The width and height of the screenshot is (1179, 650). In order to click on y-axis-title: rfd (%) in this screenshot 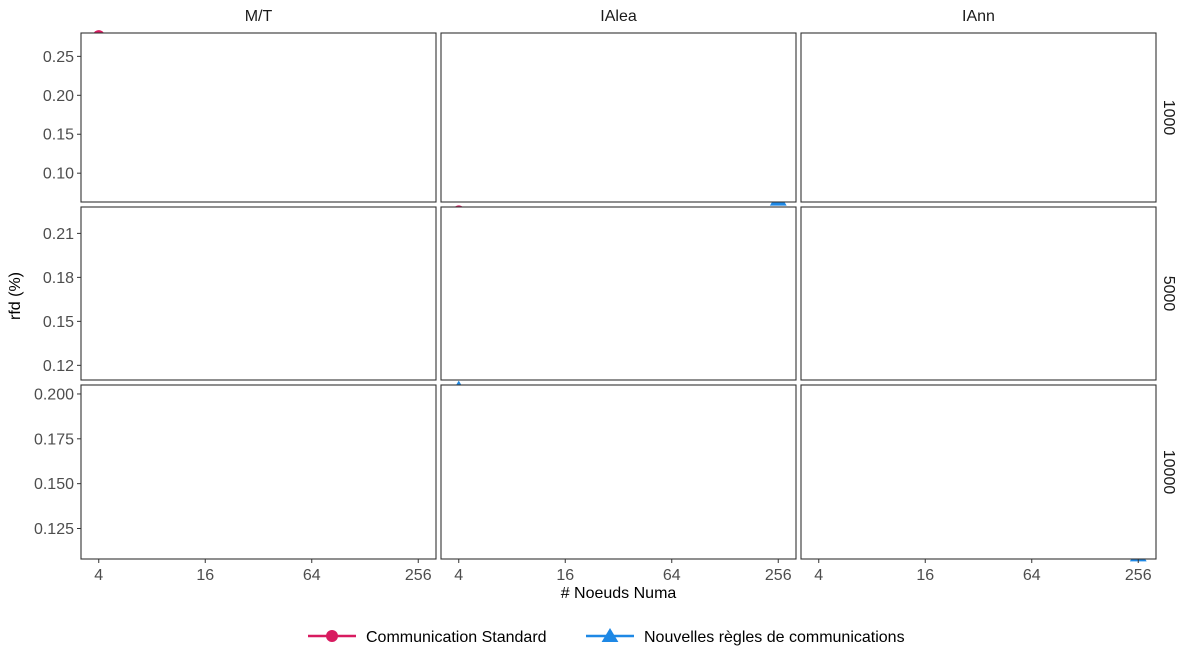, I will do `click(15, 296)`.